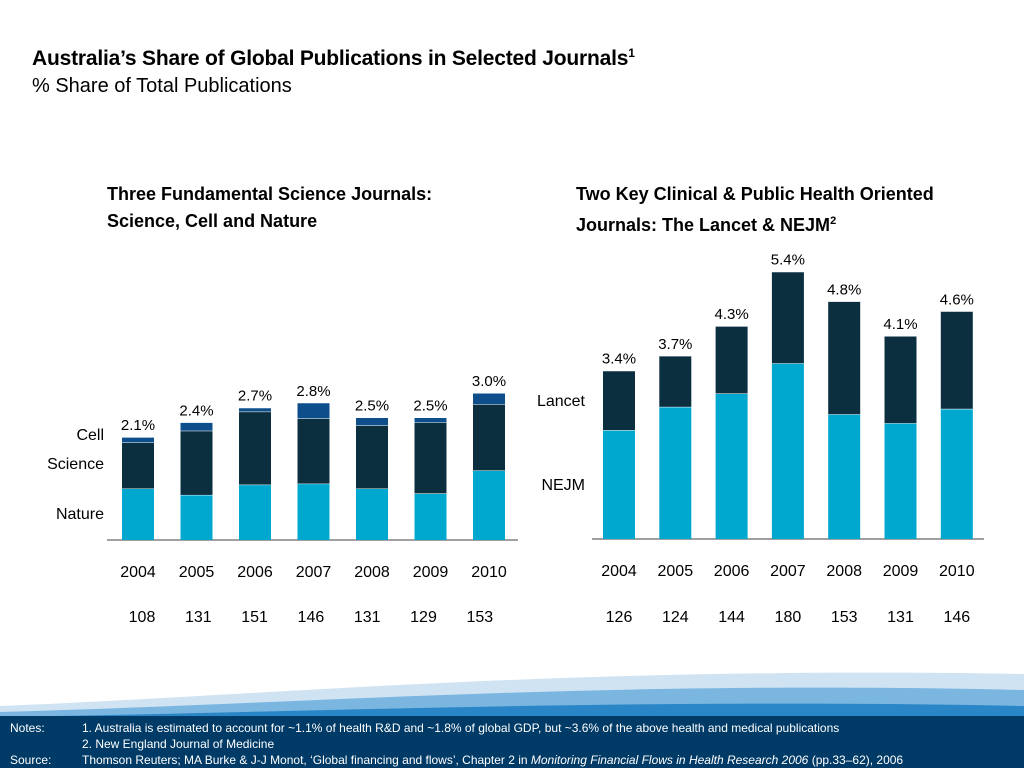 Image resolution: width=1024 pixels, height=768 pixels. I want to click on title-footnote-marker: 1, so click(631, 53).